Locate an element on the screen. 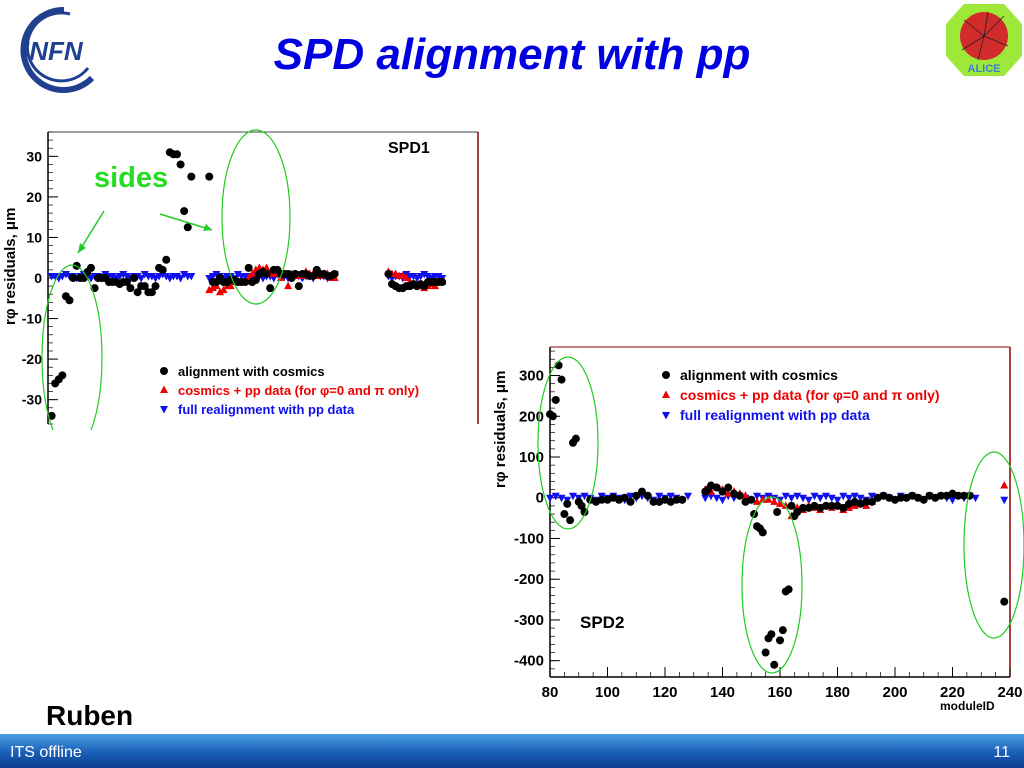  spd2-label: SPD2 is located at coordinates (602, 622).